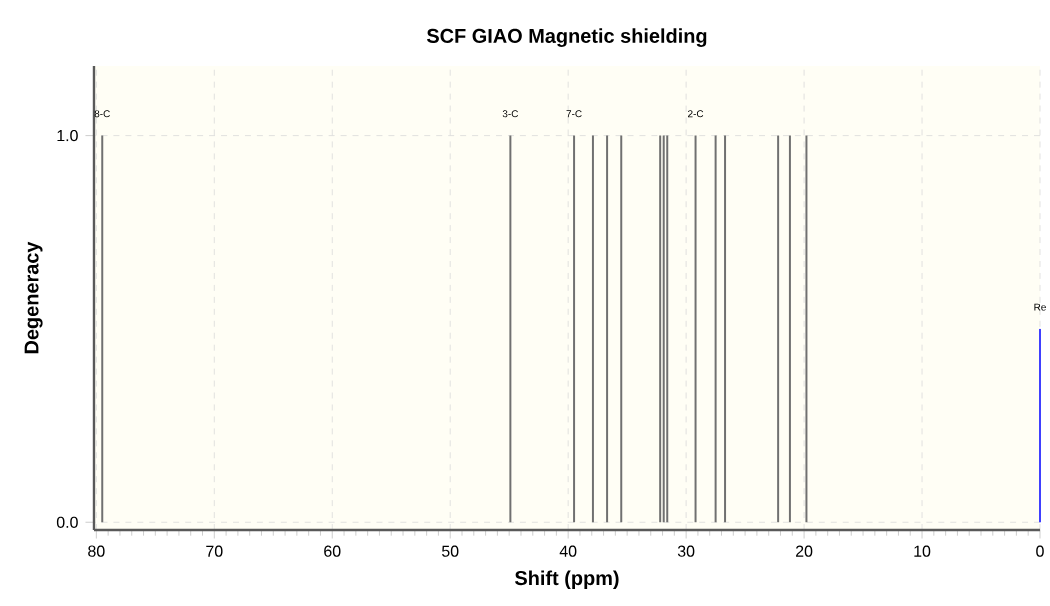  I want to click on x-axis-title: Shift (ppm), so click(566, 580).